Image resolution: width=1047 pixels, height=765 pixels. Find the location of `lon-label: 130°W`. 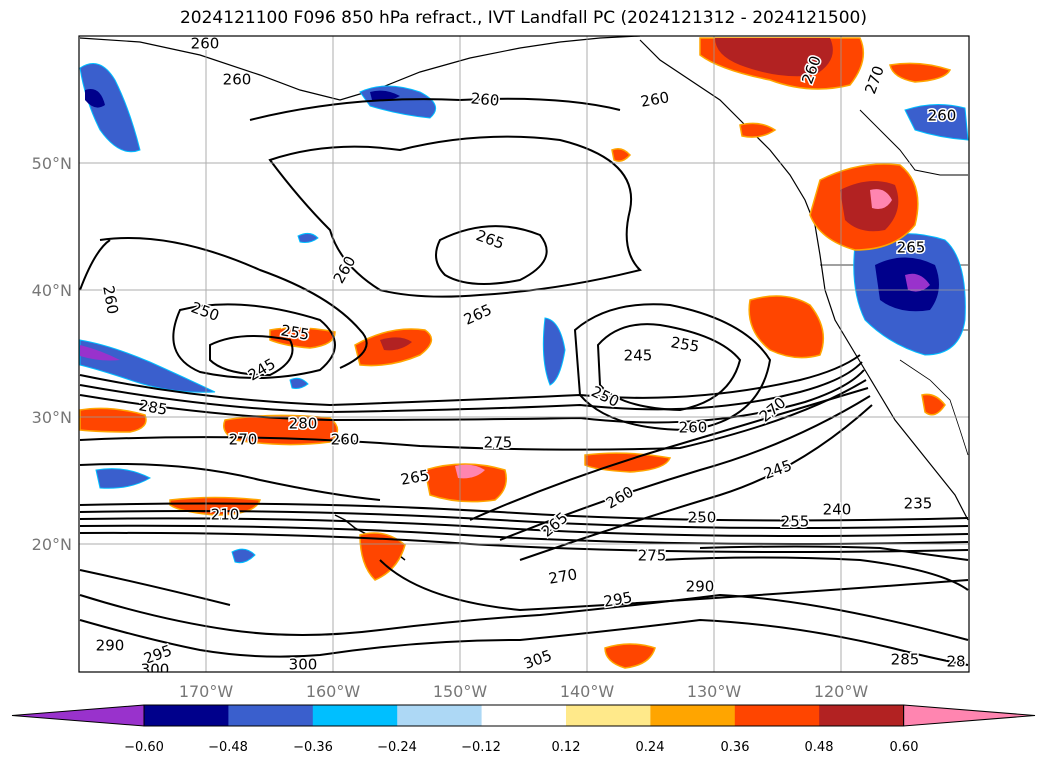

lon-label: 130°W is located at coordinates (714, 691).